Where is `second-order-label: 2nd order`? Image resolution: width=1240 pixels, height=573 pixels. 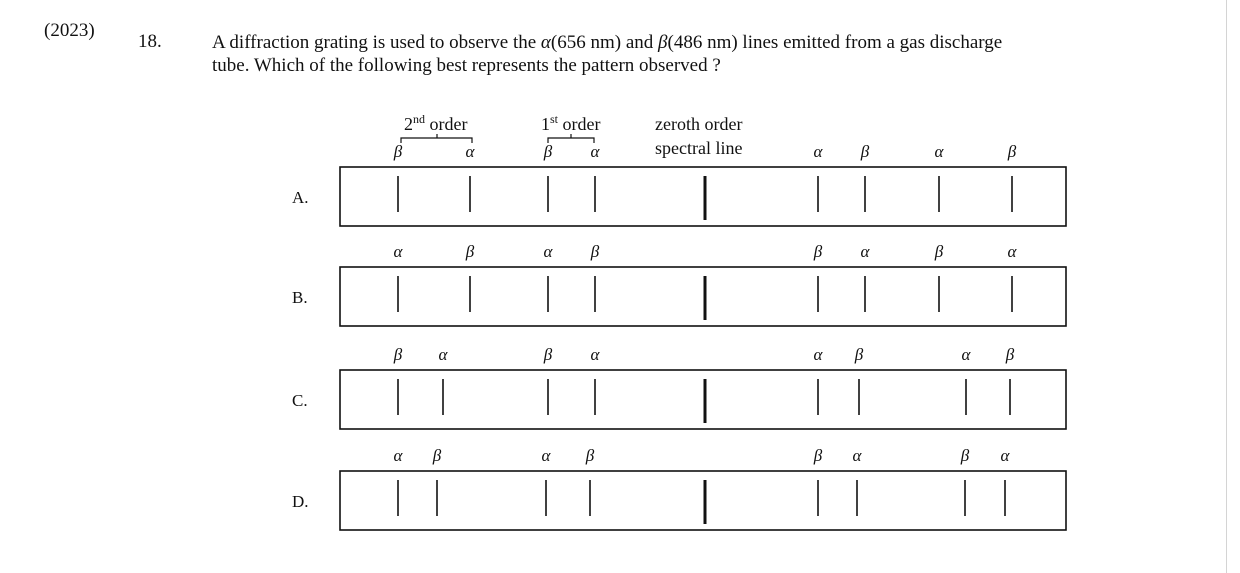 second-order-label: 2nd order is located at coordinates (435, 123).